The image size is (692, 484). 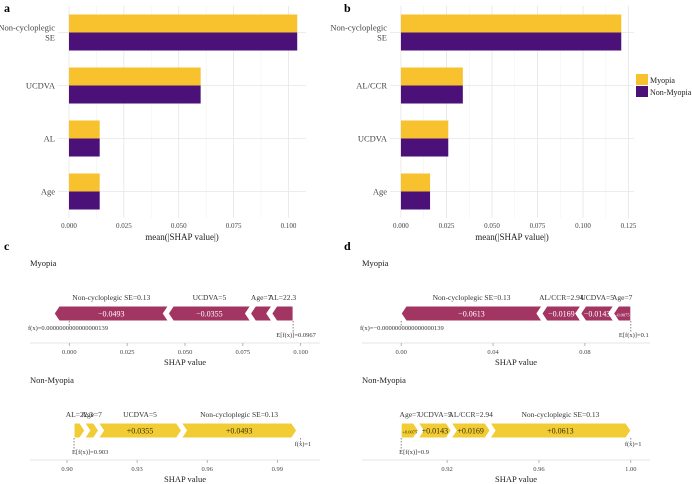 I want to click on x-tick-label: 0.96, so click(x=208, y=469).